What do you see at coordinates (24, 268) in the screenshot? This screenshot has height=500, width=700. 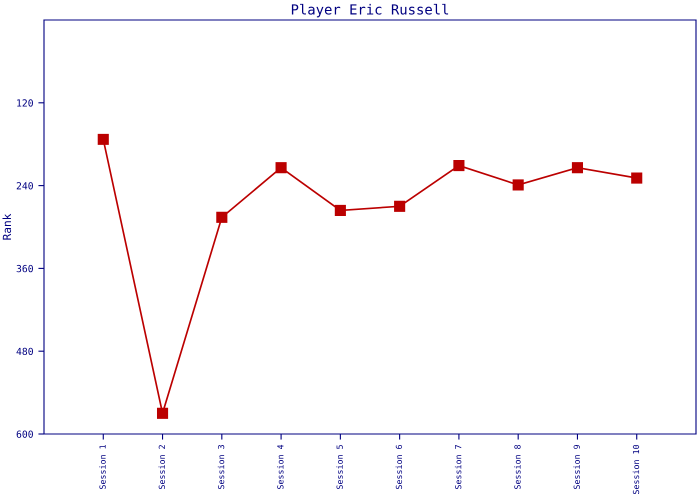 I see `y-tick-label: 360` at bounding box center [24, 268].